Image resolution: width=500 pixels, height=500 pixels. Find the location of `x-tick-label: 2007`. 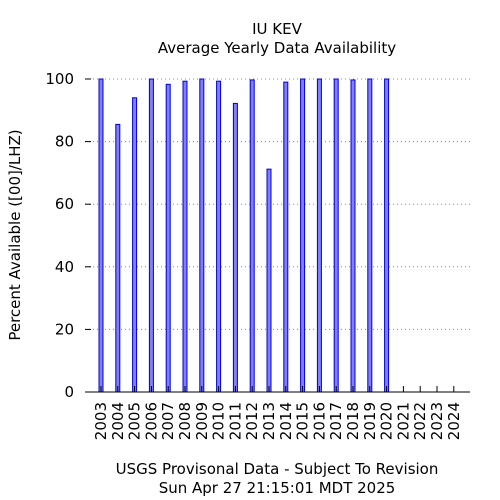

x-tick-label: 2007 is located at coordinates (168, 421).